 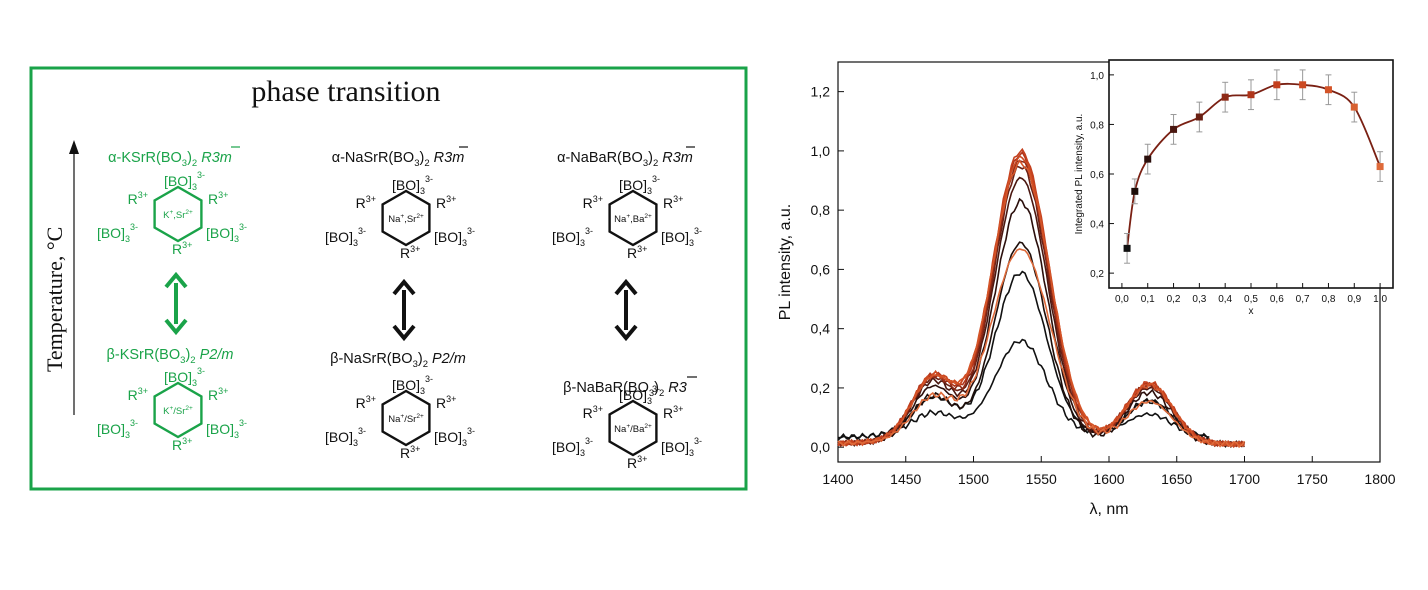 What do you see at coordinates (1354, 299) in the screenshot?
I see `inset-x-tick-label: 0,9` at bounding box center [1354, 299].